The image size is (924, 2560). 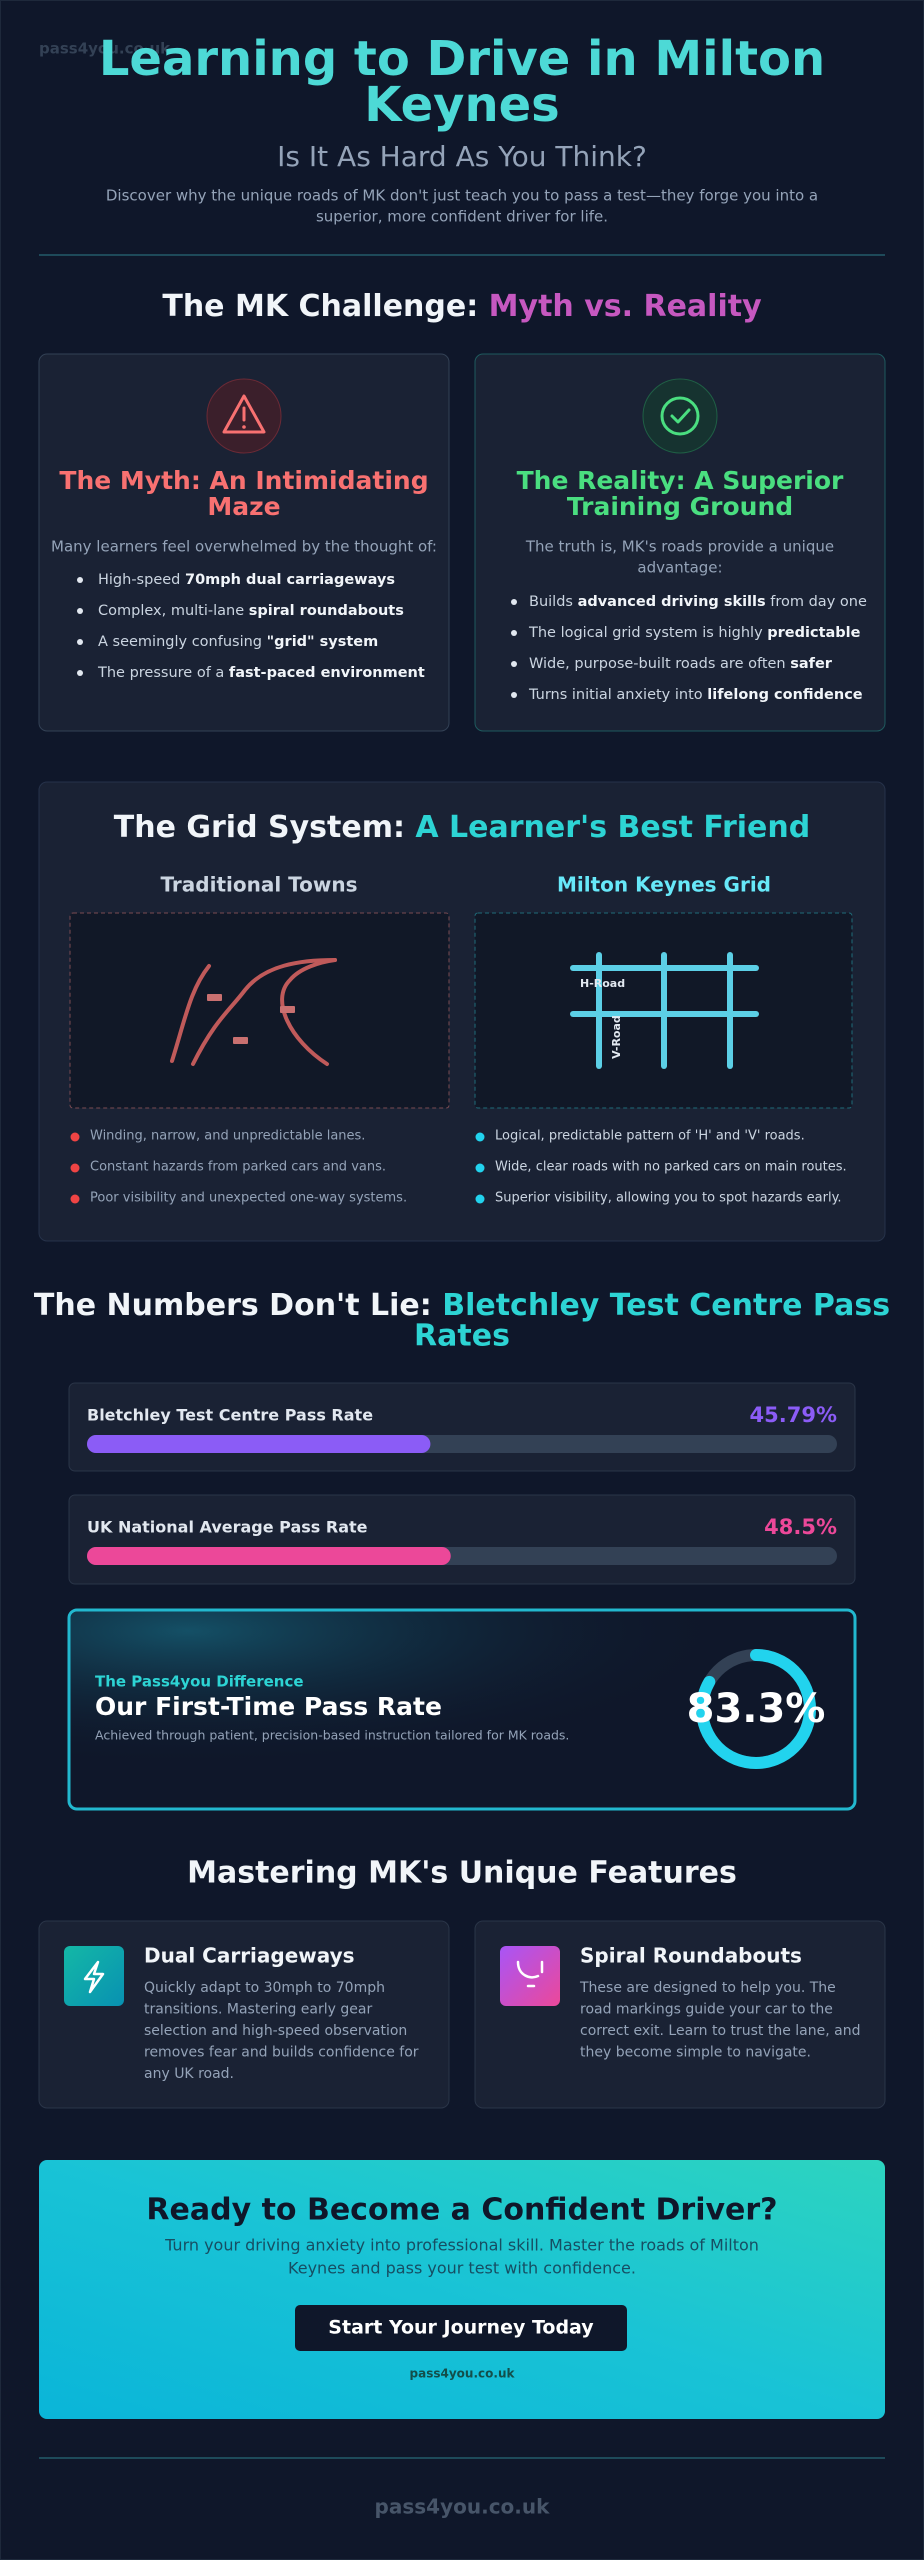 I want to click on traditional-map, so click(x=259, y=1010).